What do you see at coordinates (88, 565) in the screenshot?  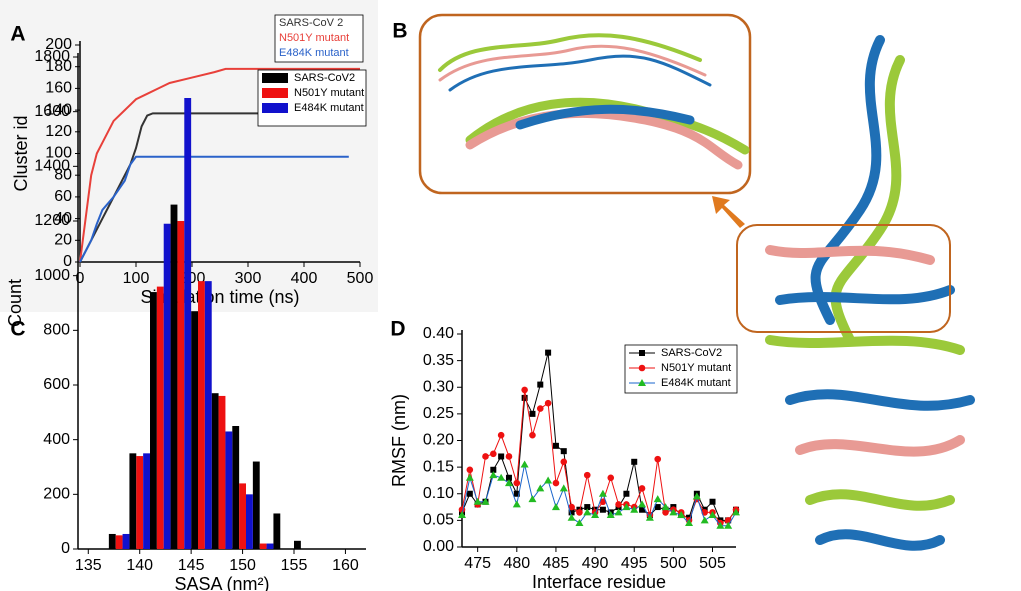 I see `x-tick-label: 135` at bounding box center [88, 565].